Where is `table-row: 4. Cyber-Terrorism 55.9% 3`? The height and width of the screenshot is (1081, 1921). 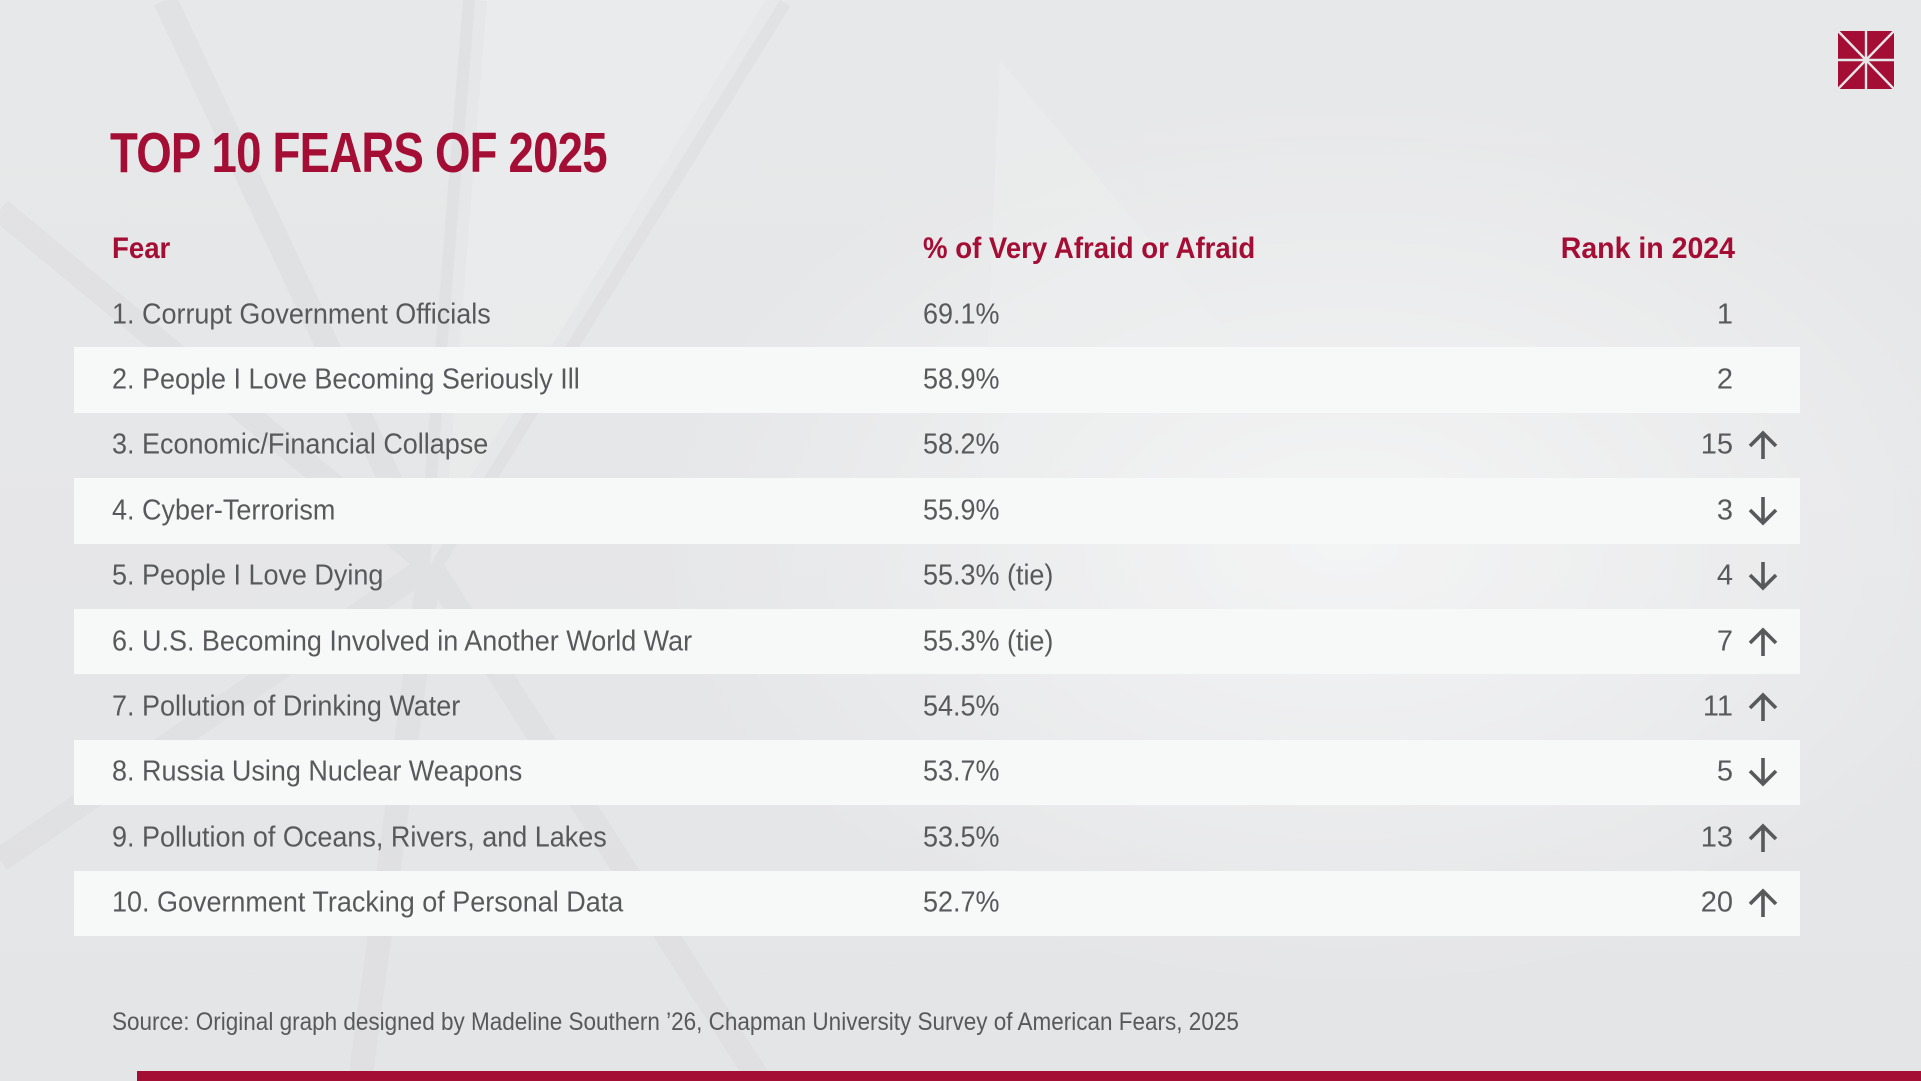 table-row: 4. Cyber-Terrorism 55.9% 3 is located at coordinates (937, 511).